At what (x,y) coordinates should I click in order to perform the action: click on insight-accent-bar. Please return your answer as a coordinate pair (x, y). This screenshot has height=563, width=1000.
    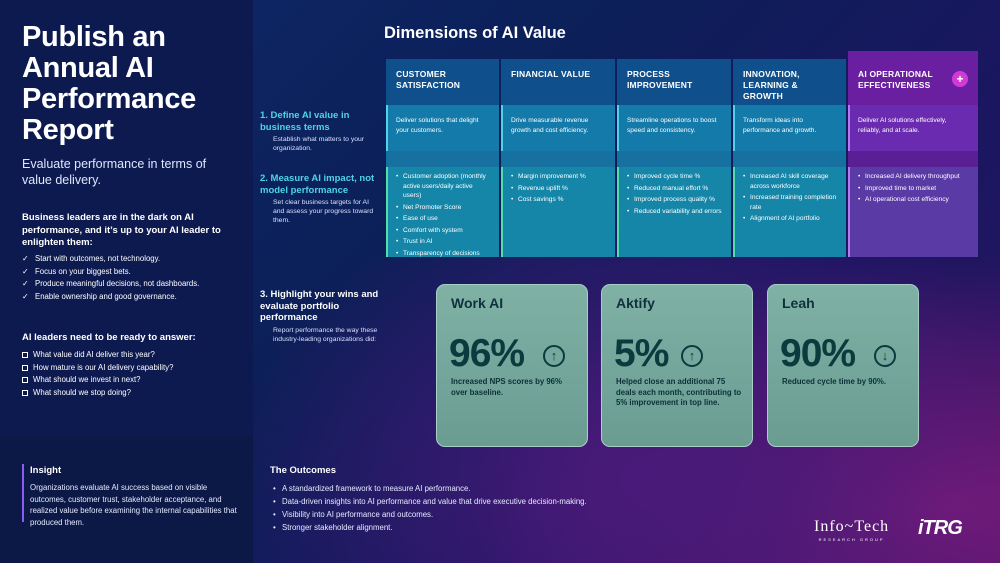
    Looking at the image, I should click on (23, 493).